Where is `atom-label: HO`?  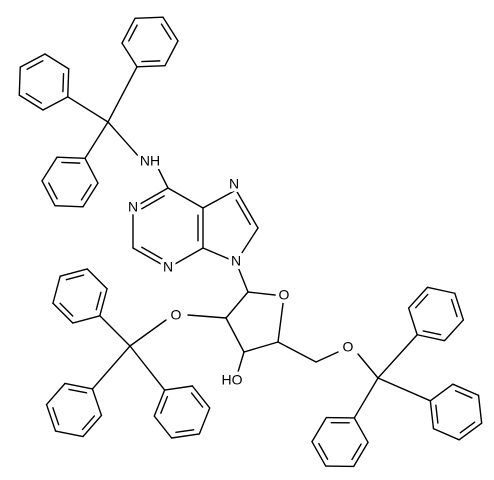
atom-label: HO is located at coordinates (232, 380).